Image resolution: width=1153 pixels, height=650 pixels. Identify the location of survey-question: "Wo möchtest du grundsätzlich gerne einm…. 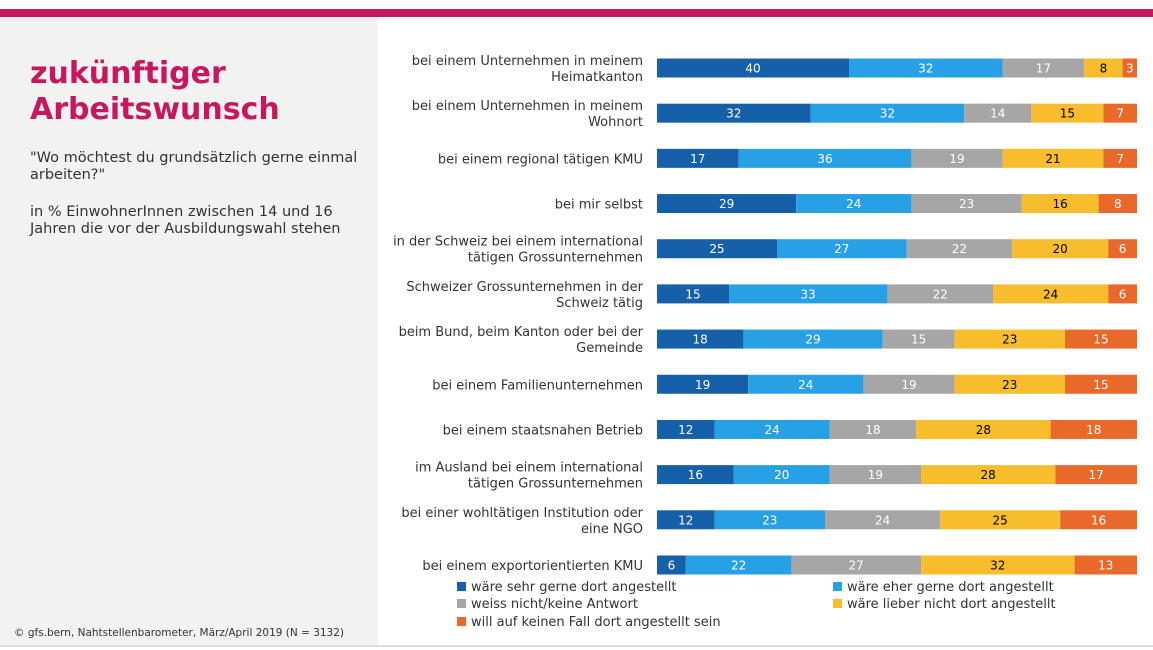
(194, 166).